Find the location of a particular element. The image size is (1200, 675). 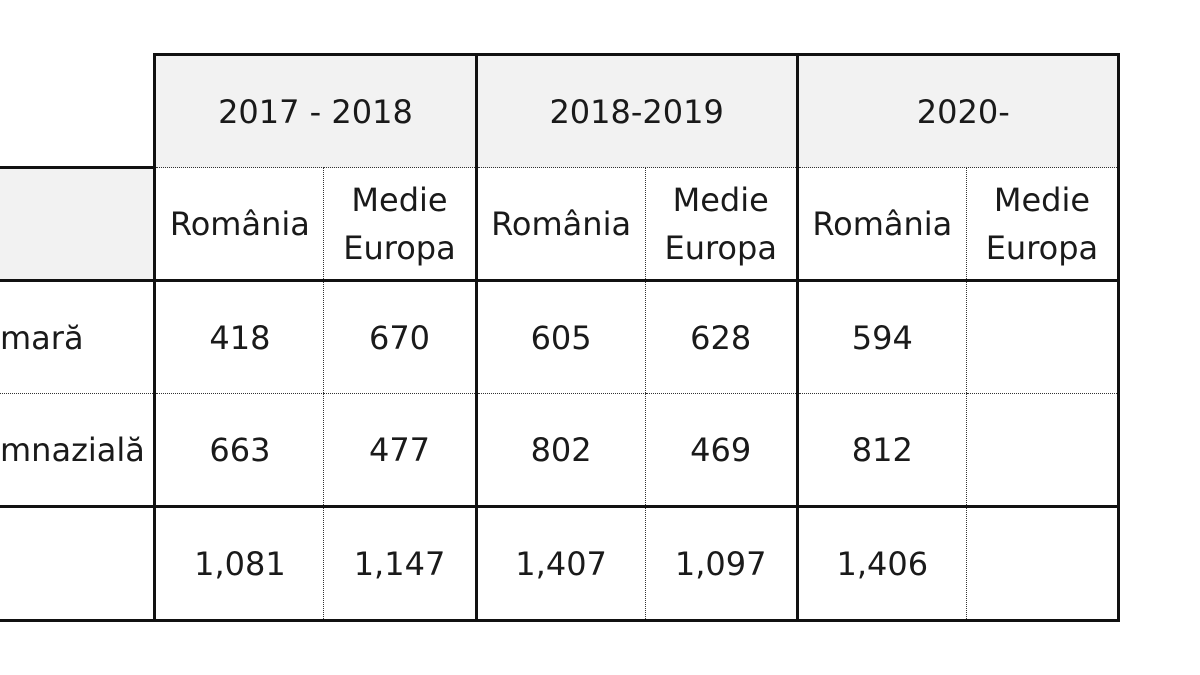

row-label is located at coordinates (77, 564).